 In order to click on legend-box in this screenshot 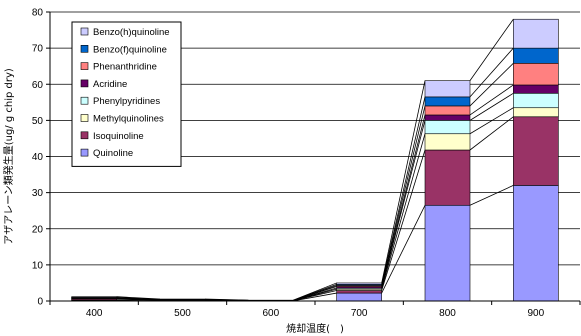, I will do `click(126, 94)`.